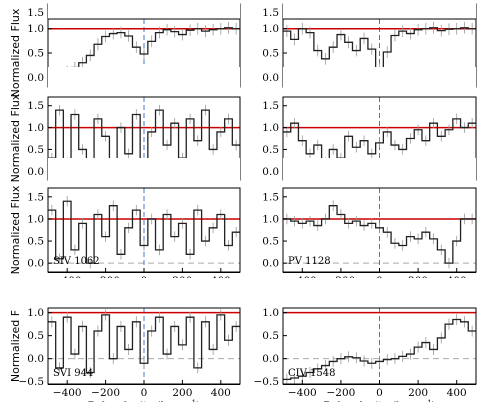  Describe the element at coordinates (73, 373) in the screenshot. I see `ion-label: SVI 944` at that location.